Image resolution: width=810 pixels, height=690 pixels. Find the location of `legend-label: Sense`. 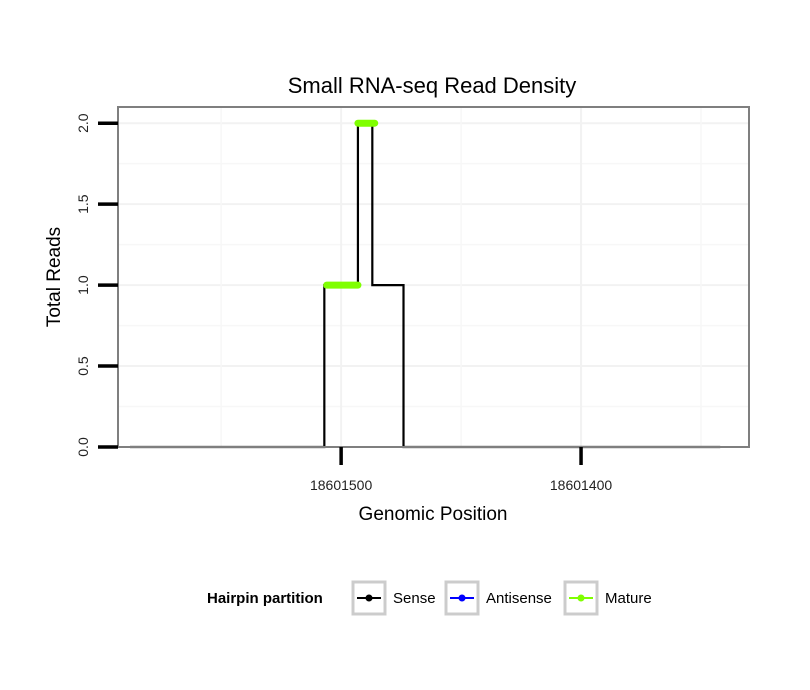

legend-label: Sense is located at coordinates (414, 598).